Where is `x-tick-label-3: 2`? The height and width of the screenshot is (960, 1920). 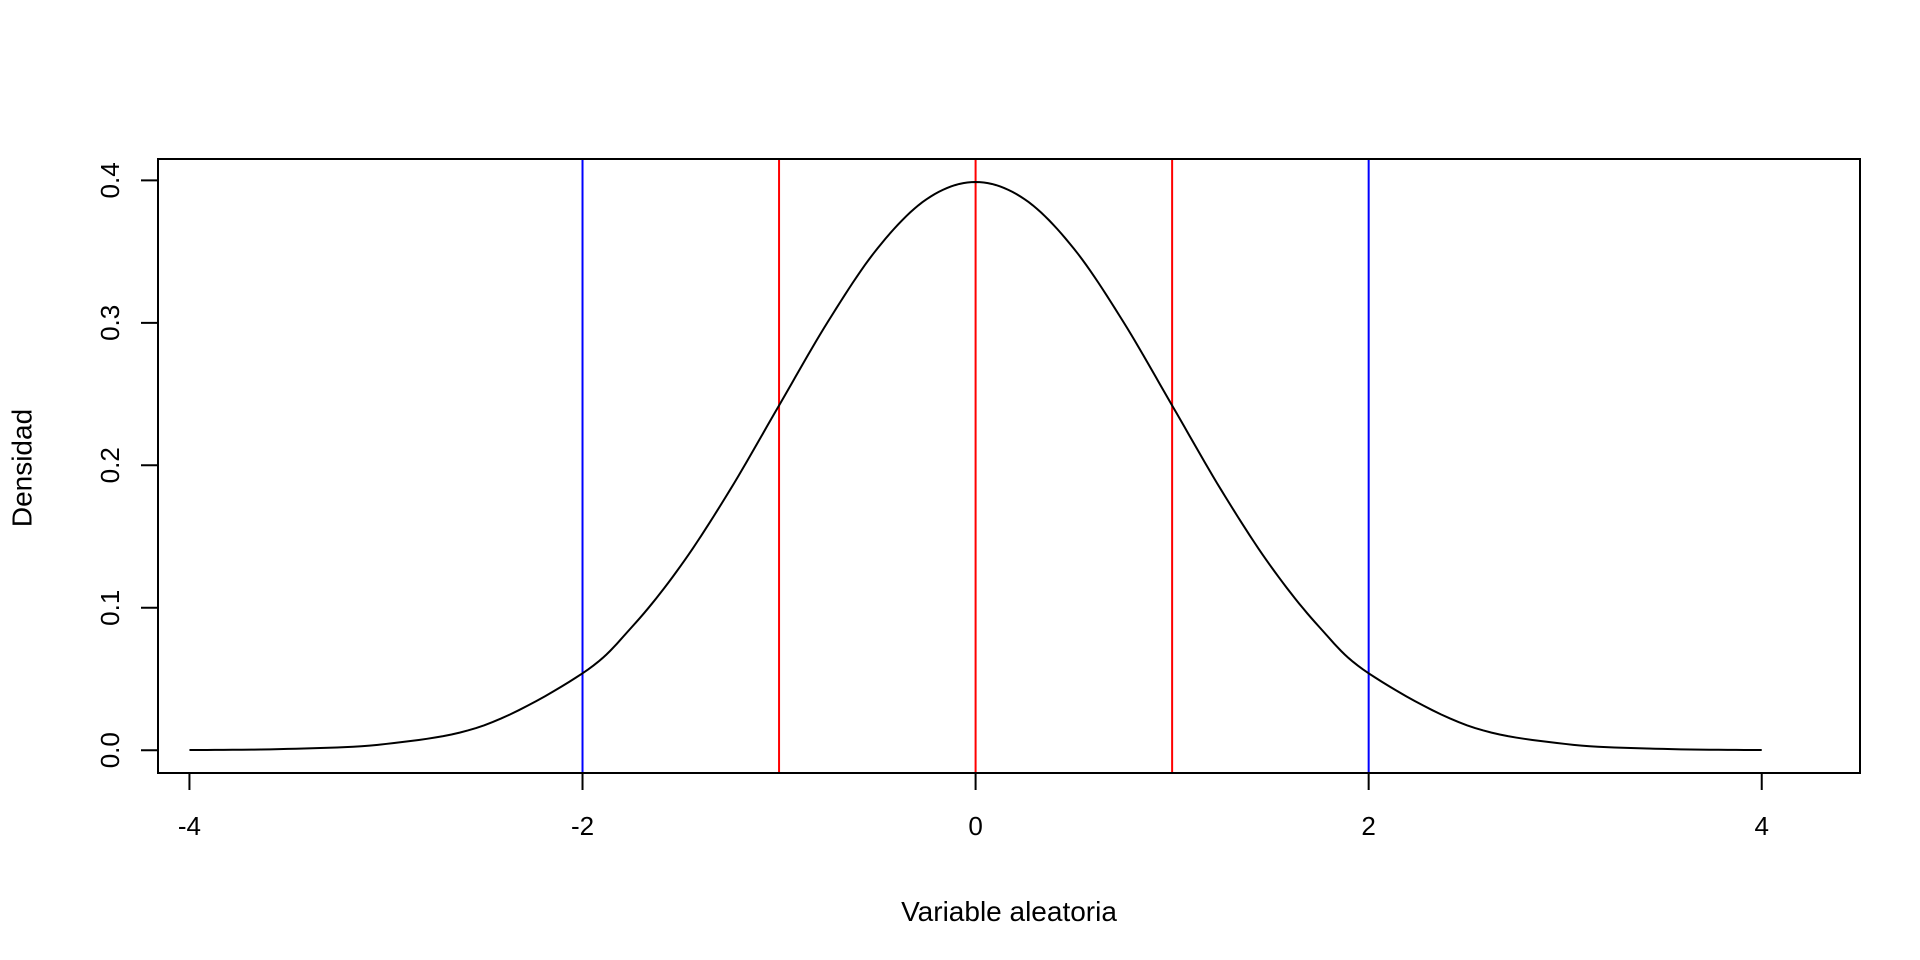
x-tick-label-3: 2 is located at coordinates (1368, 826).